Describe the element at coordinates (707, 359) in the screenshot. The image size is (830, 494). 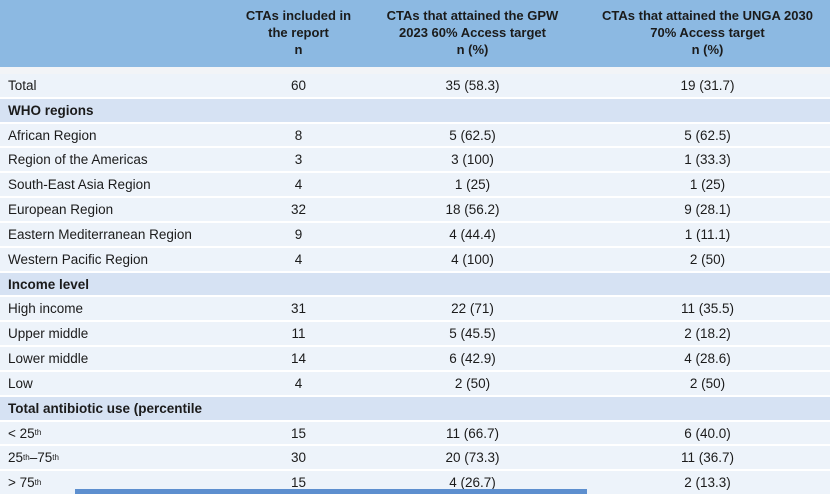
I see `cell-unga-target: 4 (28.6)` at that location.